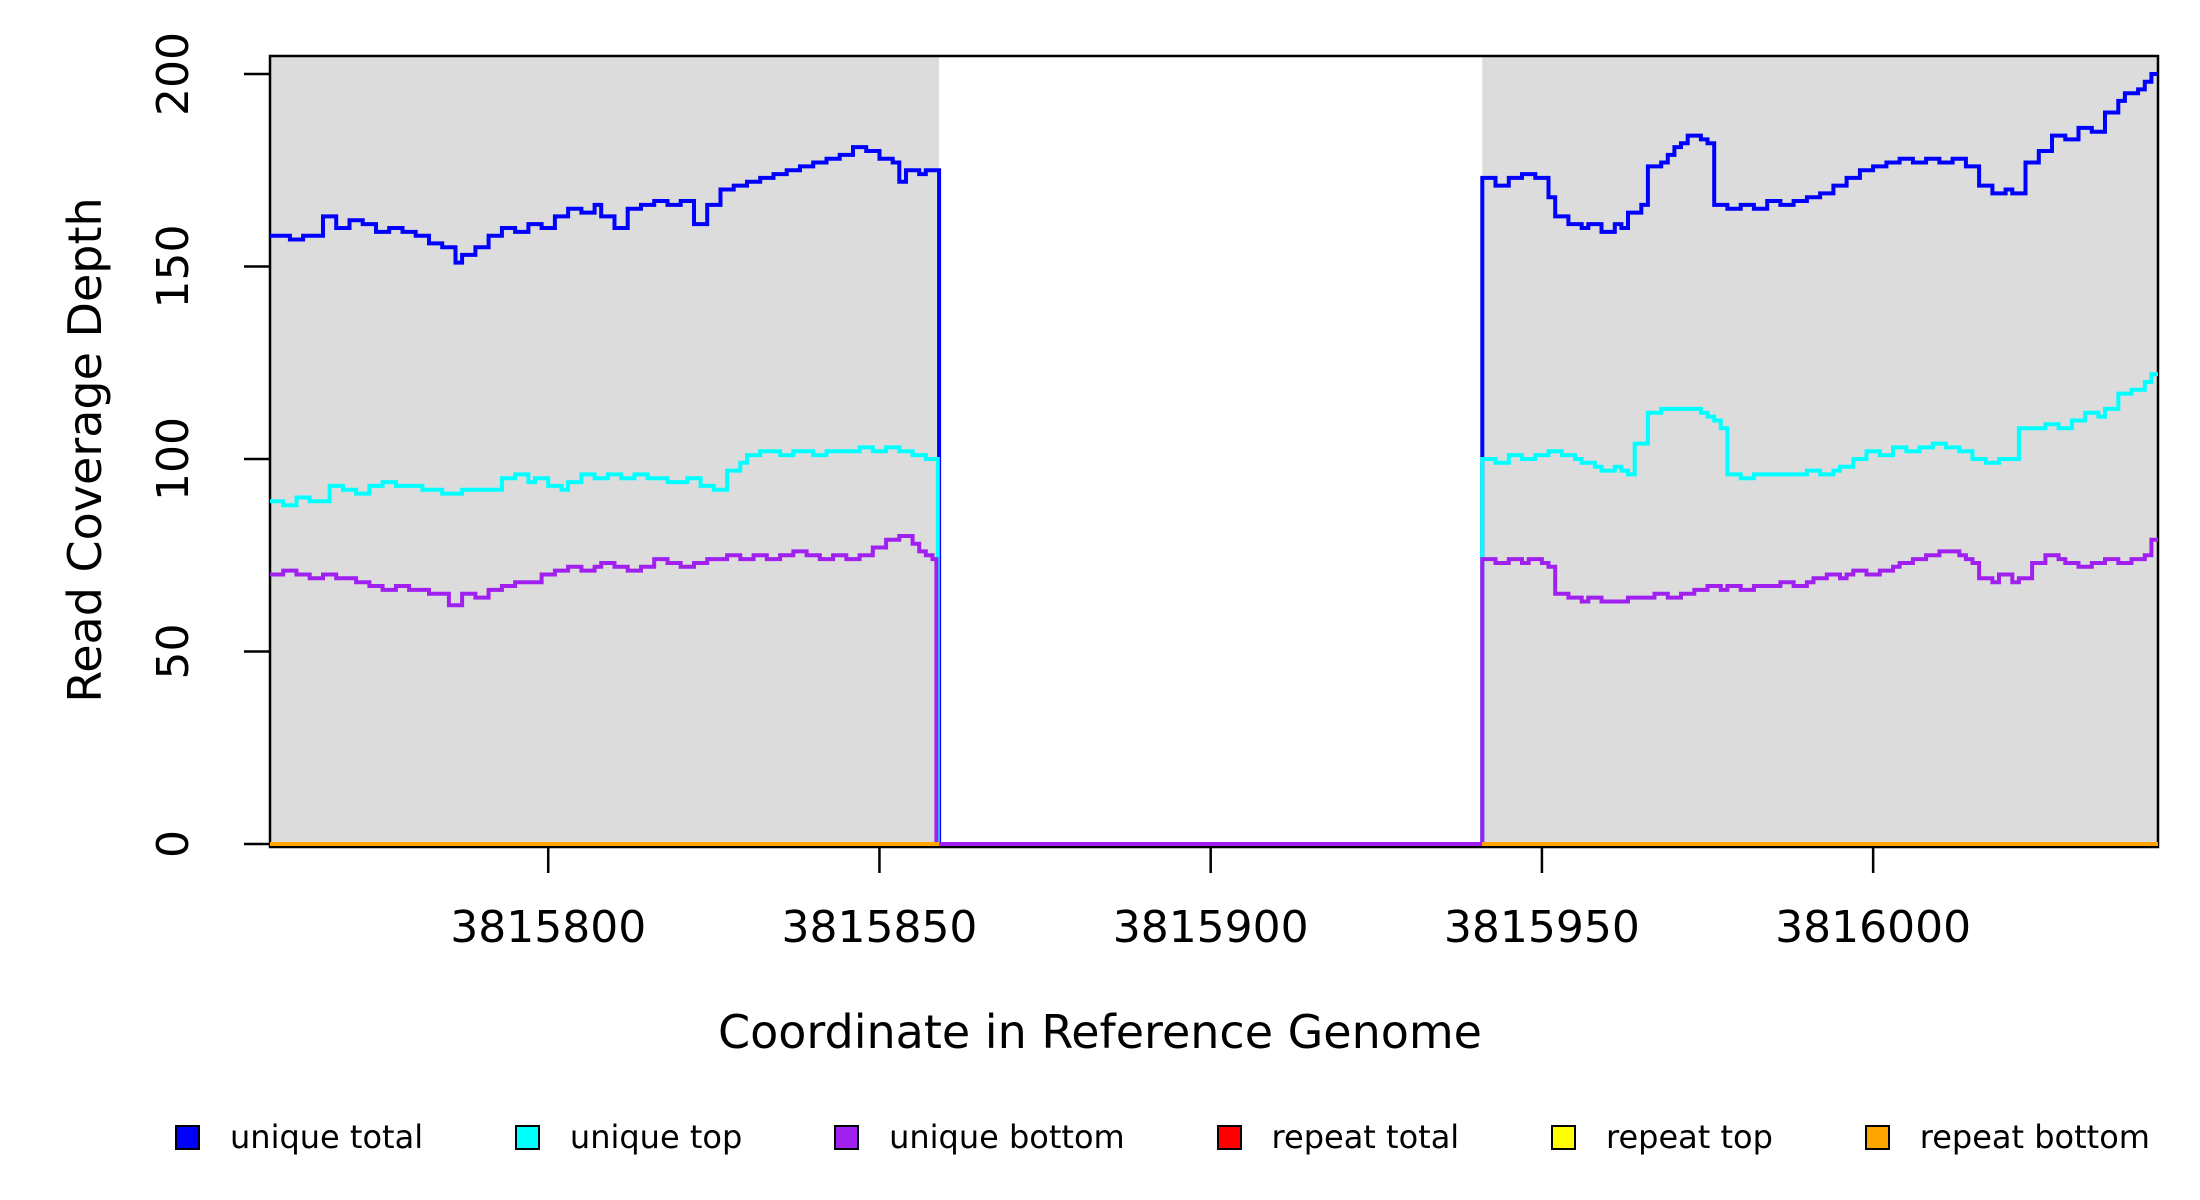 Image resolution: width=2200 pixels, height=1200 pixels. What do you see at coordinates (327, 1137) in the screenshot?
I see `legend-label-unique-total: unique total` at bounding box center [327, 1137].